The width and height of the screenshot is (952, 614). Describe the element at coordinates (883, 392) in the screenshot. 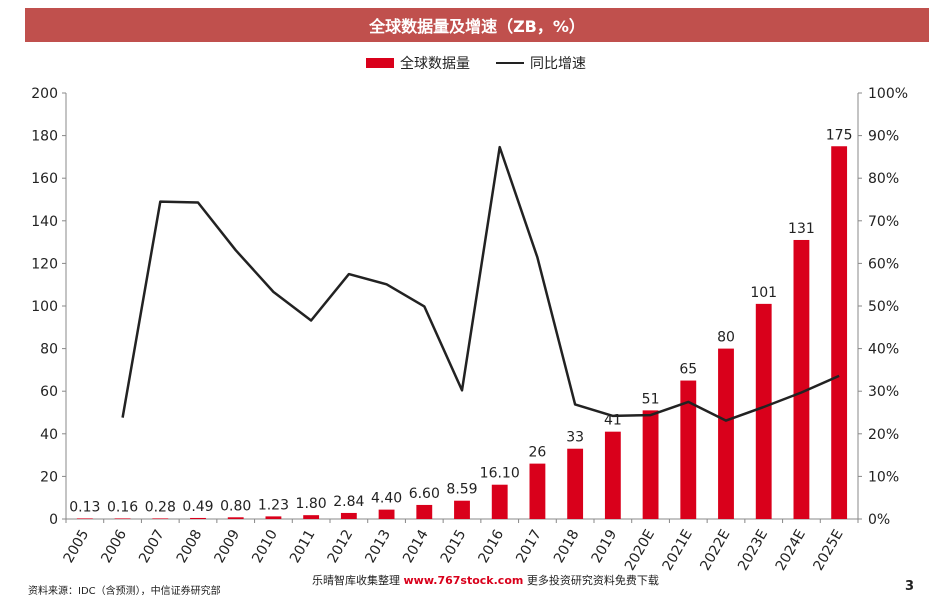

I see `right-tick-label: 30%` at that location.